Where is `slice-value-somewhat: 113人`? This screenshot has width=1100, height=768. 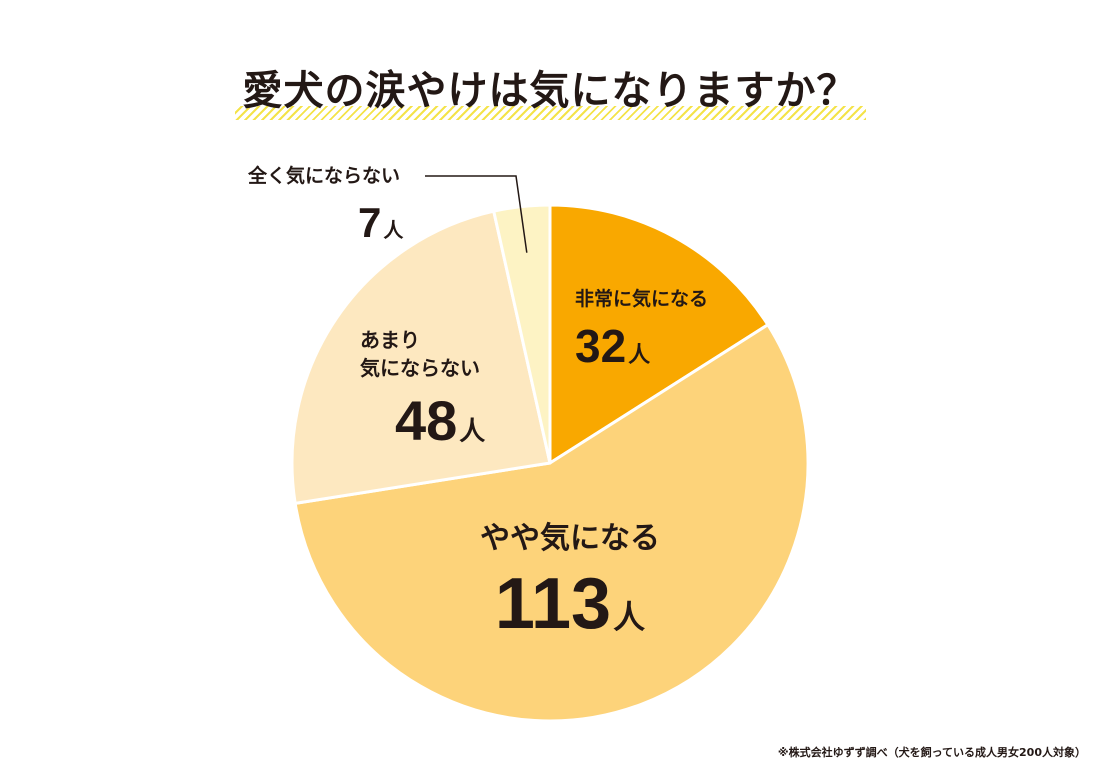
slice-value-somewhat: 113人 is located at coordinates (570, 604).